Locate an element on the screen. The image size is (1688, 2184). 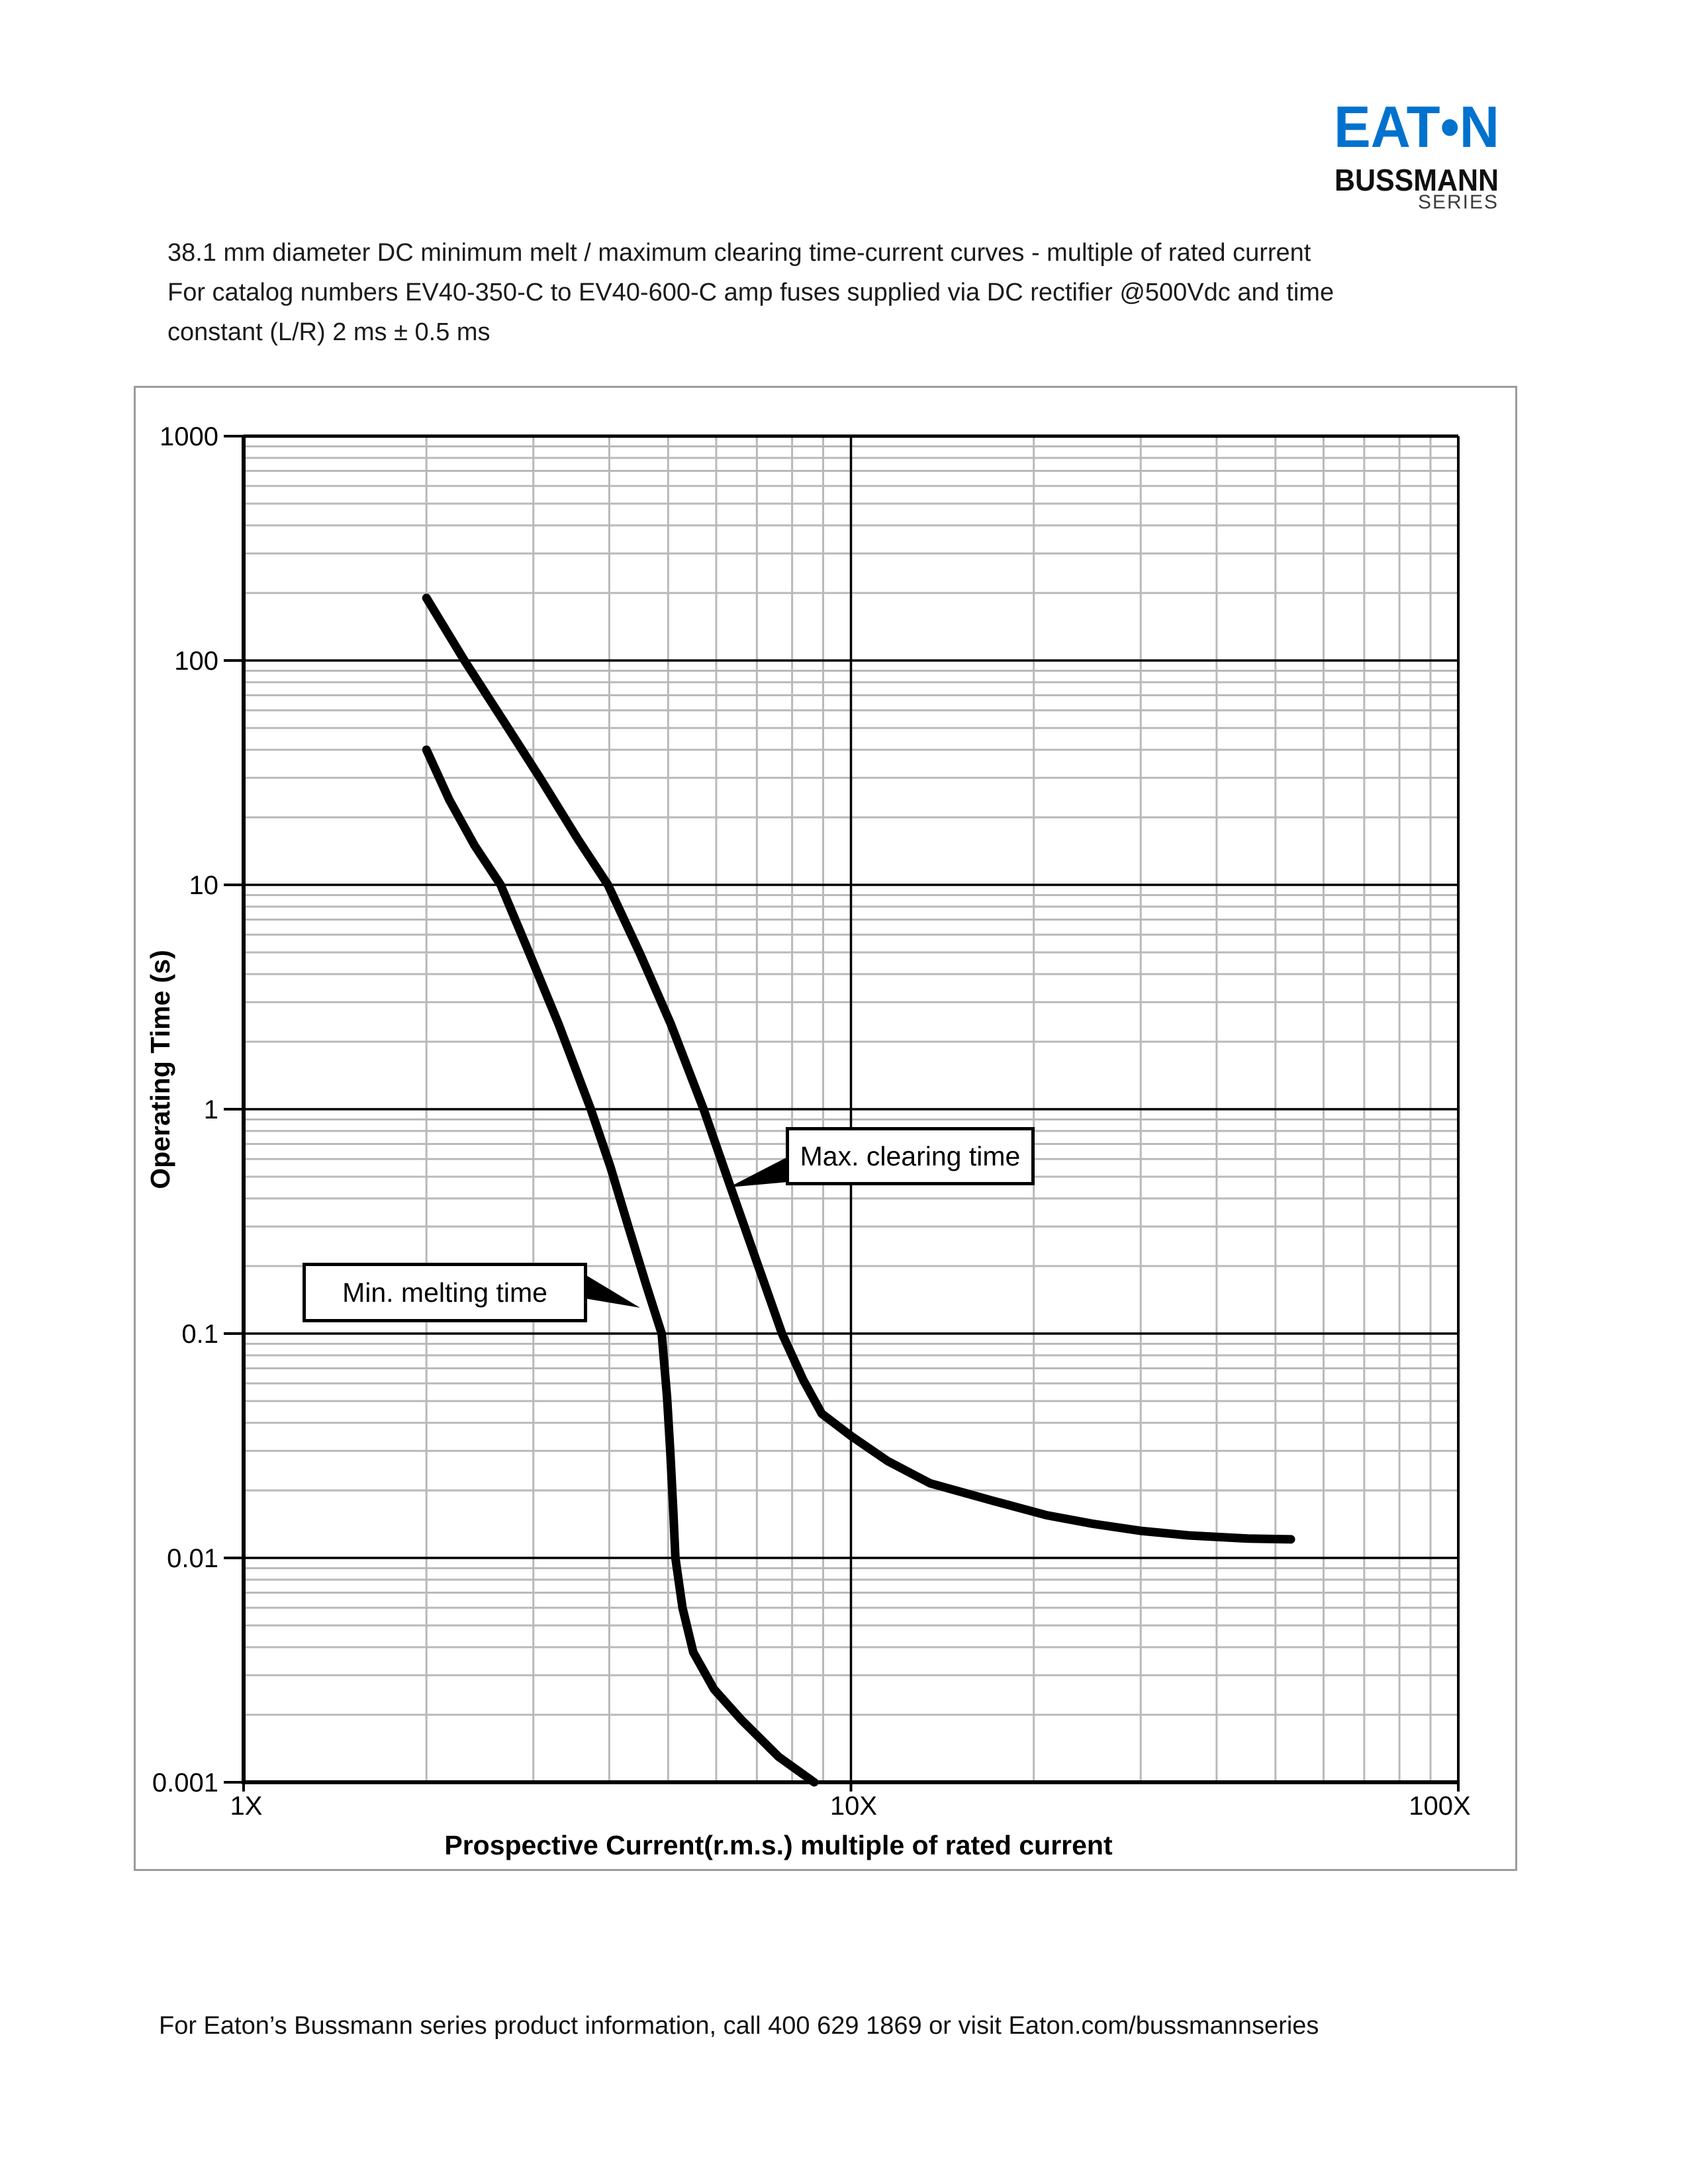
min-melting-time-callout: Min. melting time is located at coordinates (445, 1292).